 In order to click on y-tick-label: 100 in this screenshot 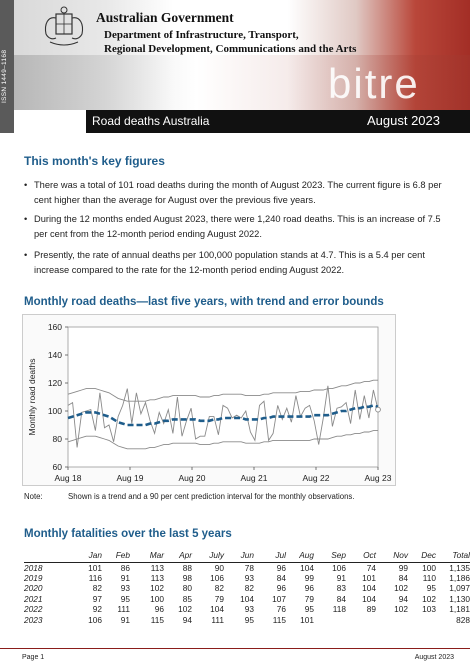, I will do `click(55, 411)`.